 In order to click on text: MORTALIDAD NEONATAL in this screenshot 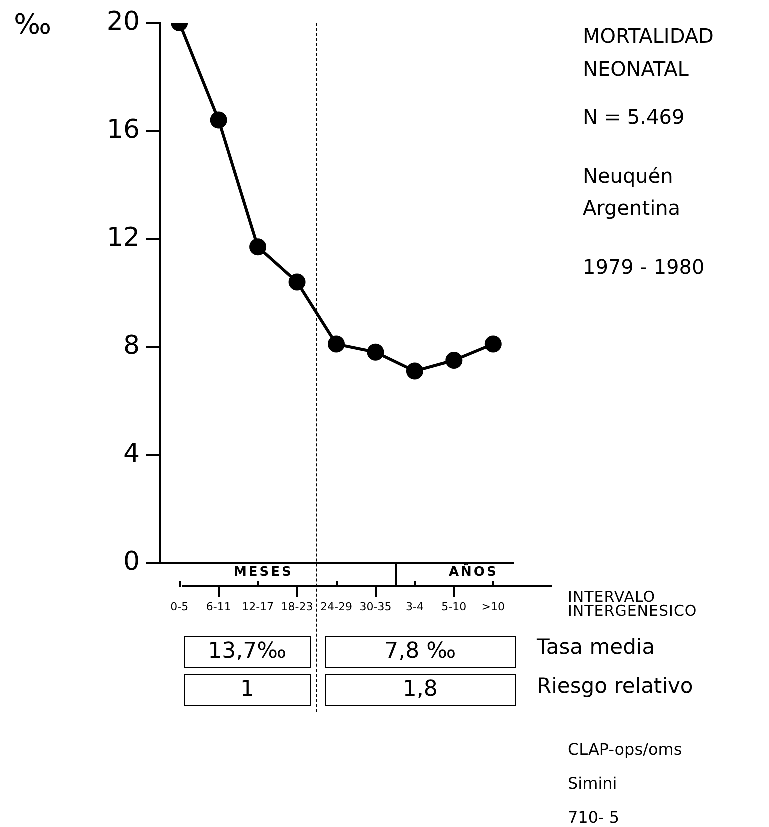, I will do `click(649, 53)`.